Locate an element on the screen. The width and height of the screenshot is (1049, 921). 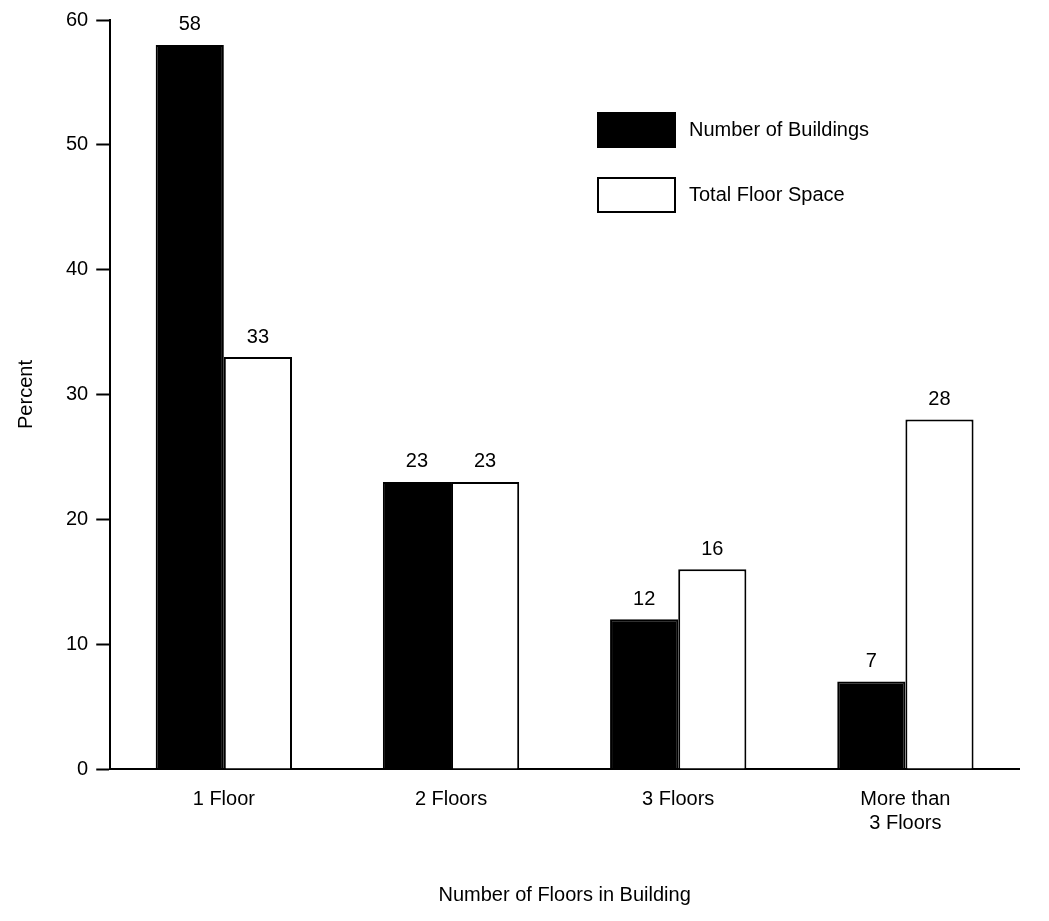
x-tick-label: 1 Floor is located at coordinates (224, 797).